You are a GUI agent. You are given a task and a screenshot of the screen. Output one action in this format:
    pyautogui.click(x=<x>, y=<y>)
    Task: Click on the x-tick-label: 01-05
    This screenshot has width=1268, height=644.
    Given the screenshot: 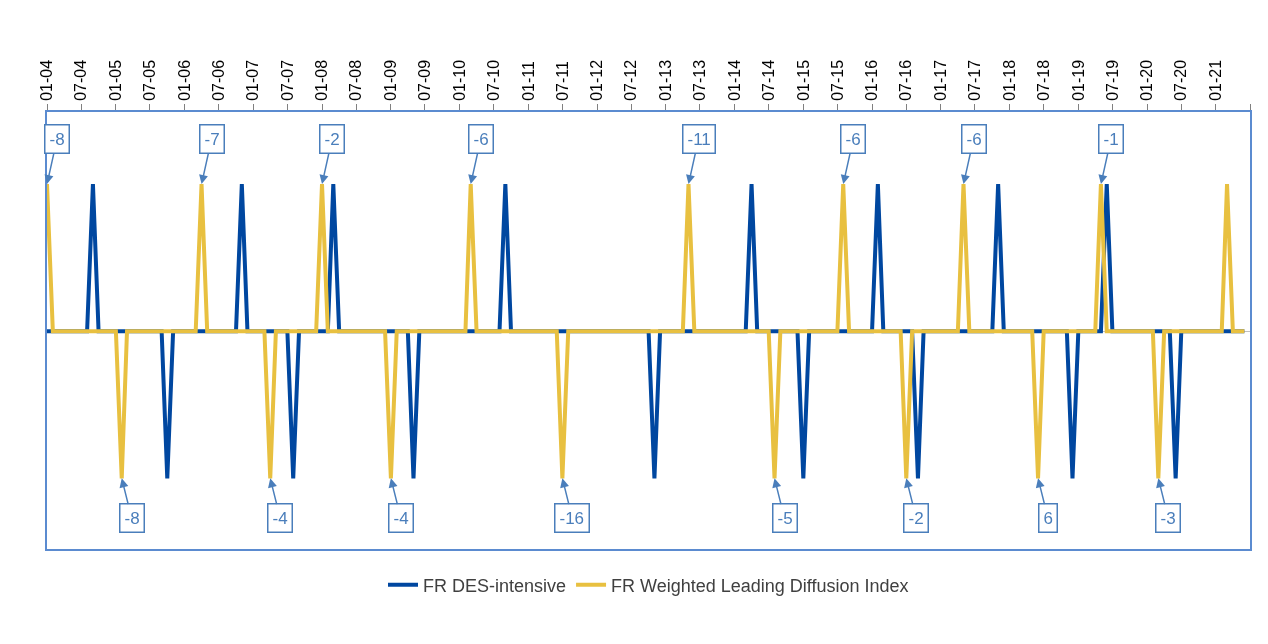 What is the action you would take?
    pyautogui.click(x=116, y=80)
    